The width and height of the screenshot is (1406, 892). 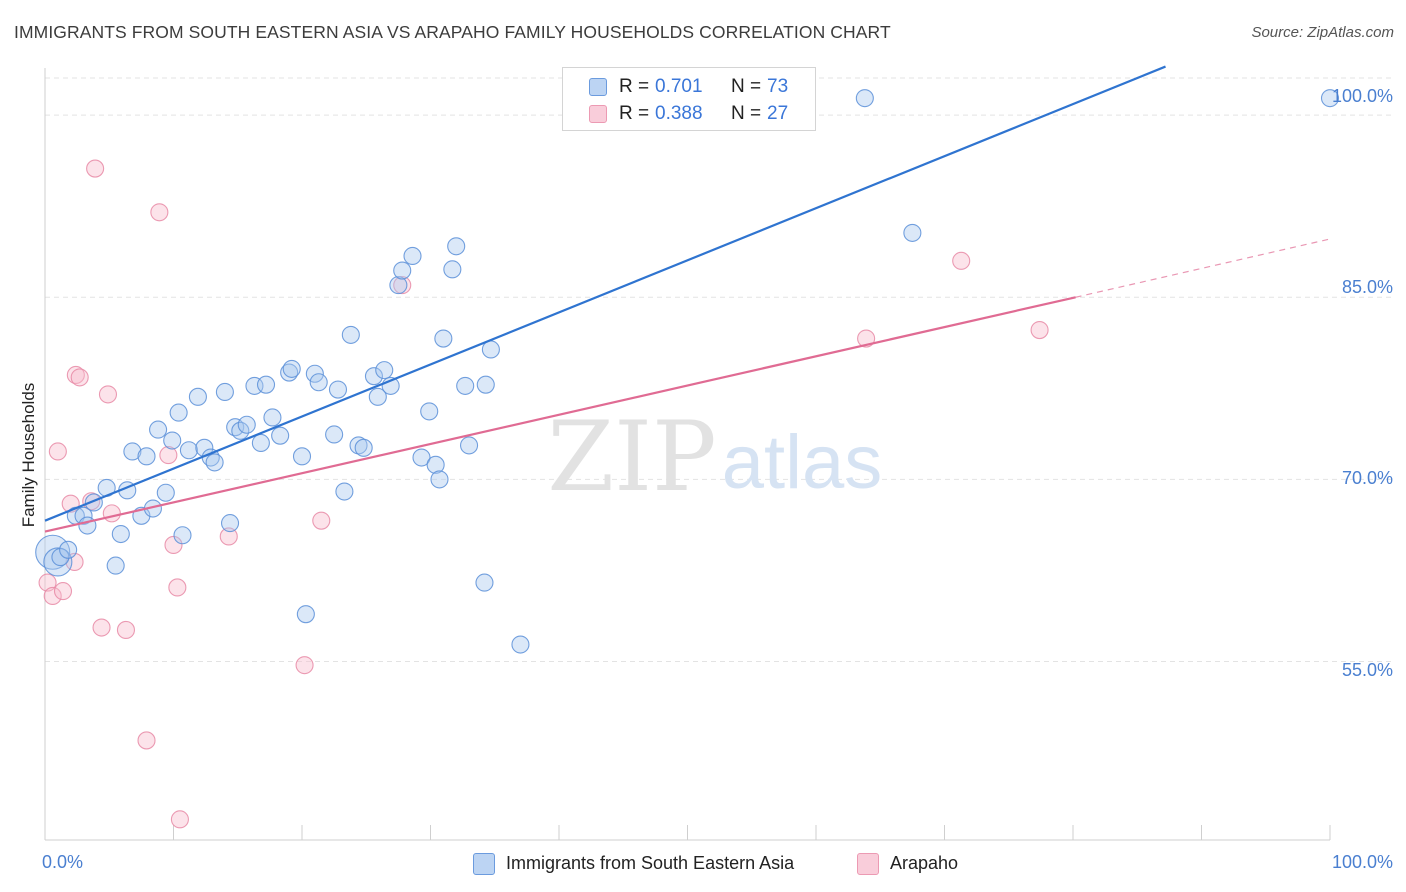 What do you see at coordinates (28, 455) in the screenshot?
I see `y-axis-label: Family Households` at bounding box center [28, 455].